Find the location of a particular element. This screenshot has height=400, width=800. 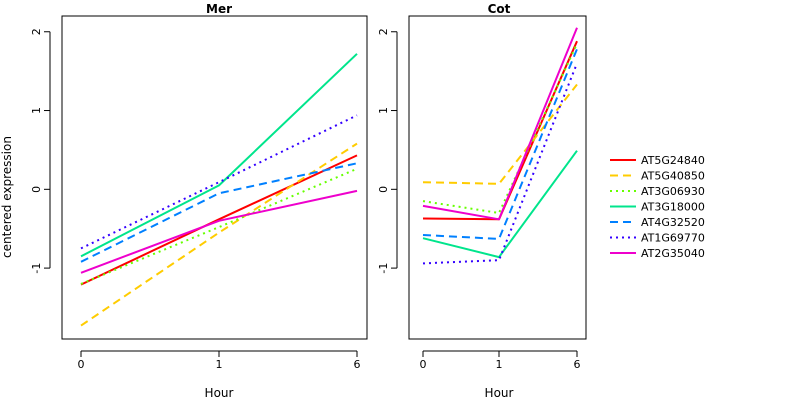

legend-label: AT5G24840 is located at coordinates (673, 160).